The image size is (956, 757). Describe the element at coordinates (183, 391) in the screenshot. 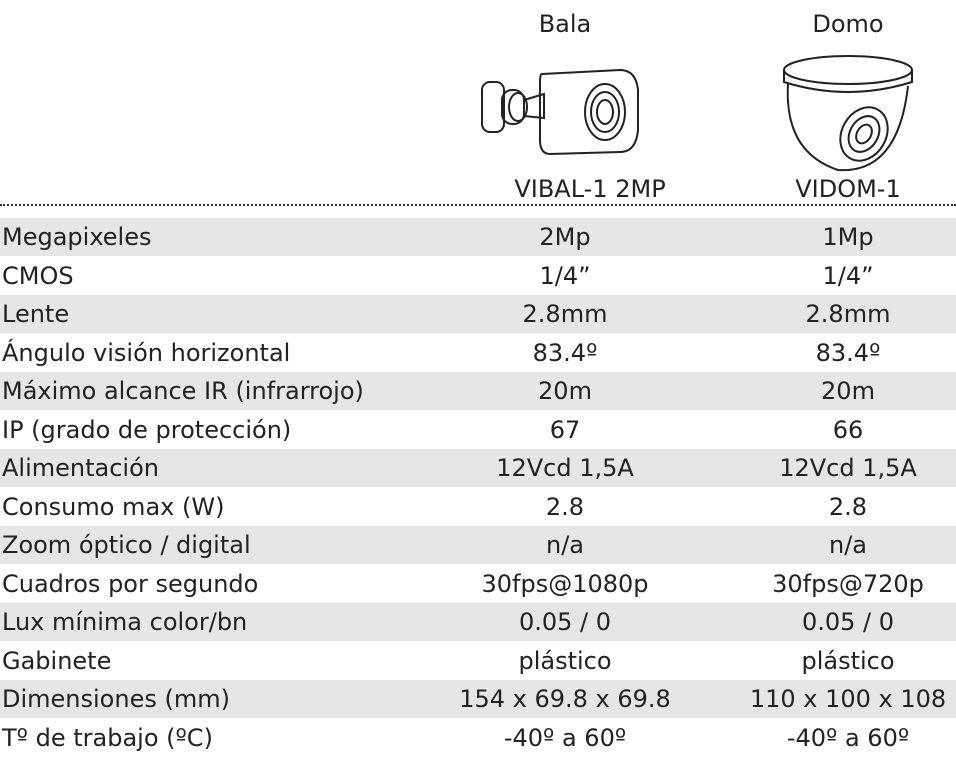

I see `spec-label: Máximo alcance IR (infrarrojo)` at that location.